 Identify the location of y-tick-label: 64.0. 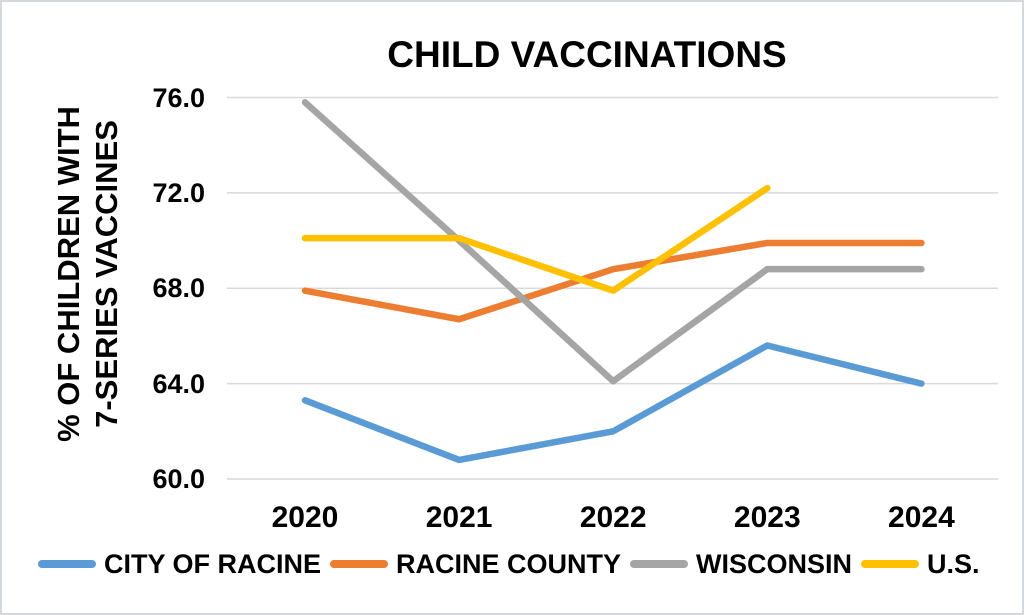
(178, 383).